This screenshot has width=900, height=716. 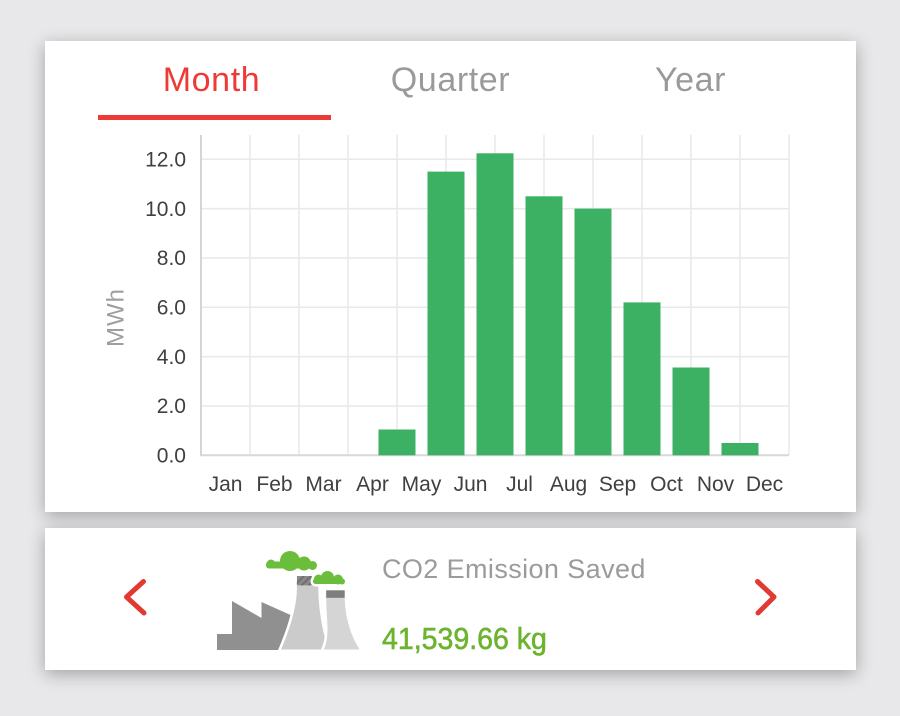 I want to click on svg-text: Feb, so click(x=274, y=484).